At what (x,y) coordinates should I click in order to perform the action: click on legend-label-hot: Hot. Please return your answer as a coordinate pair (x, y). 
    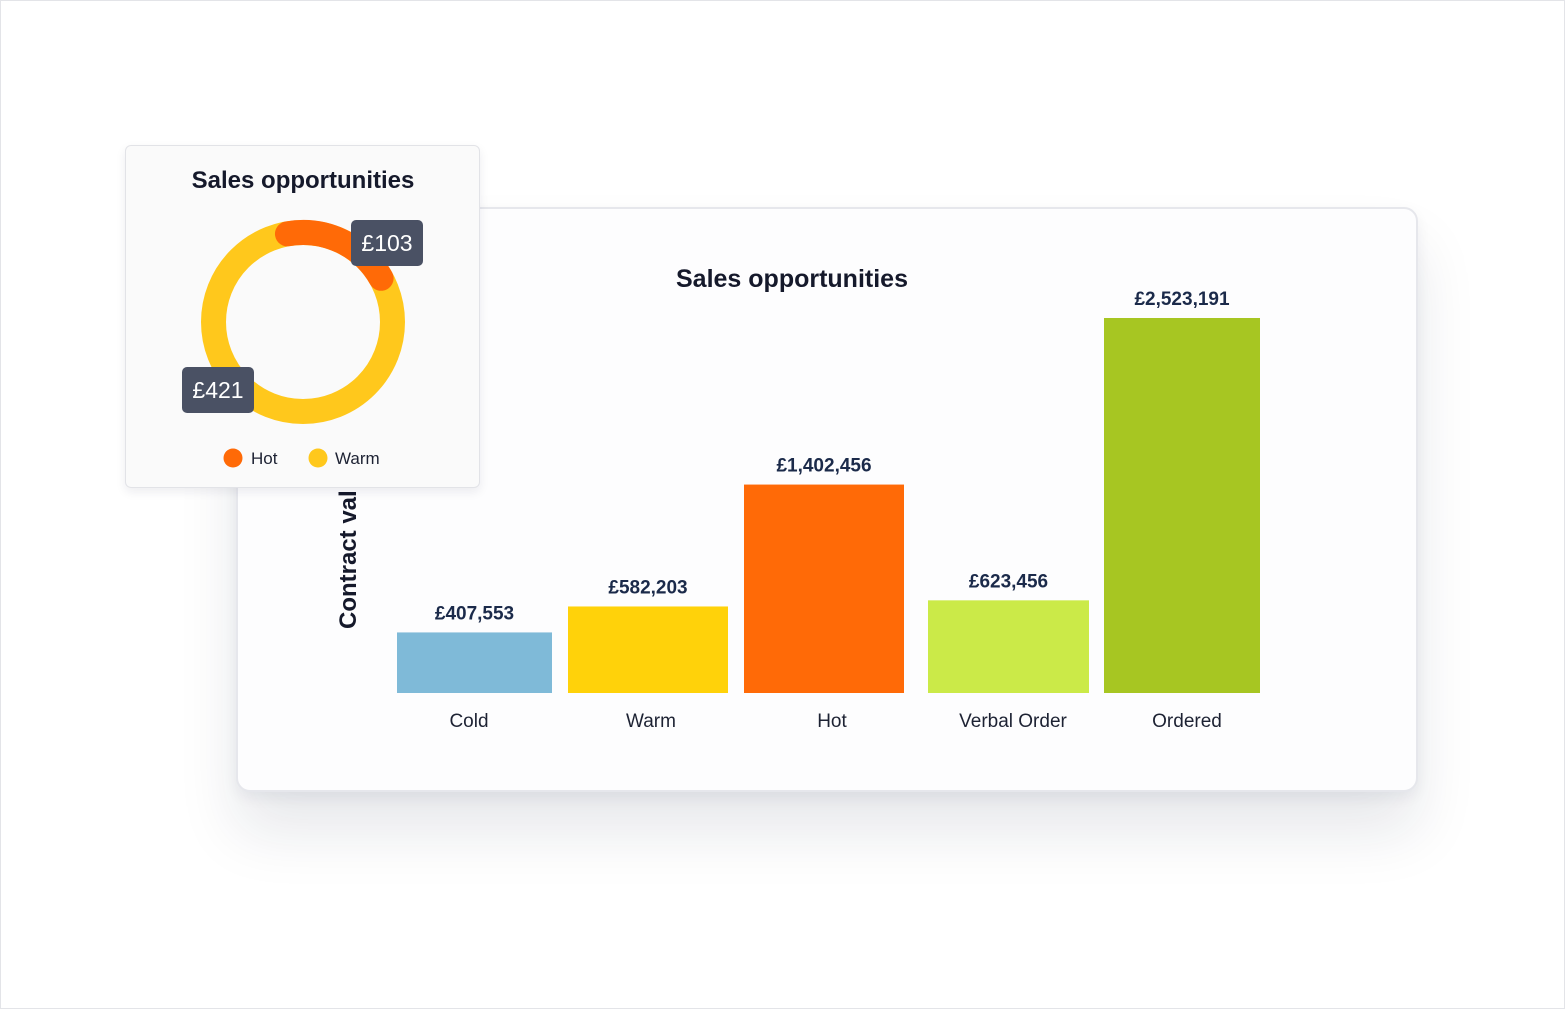
    Looking at the image, I should click on (264, 458).